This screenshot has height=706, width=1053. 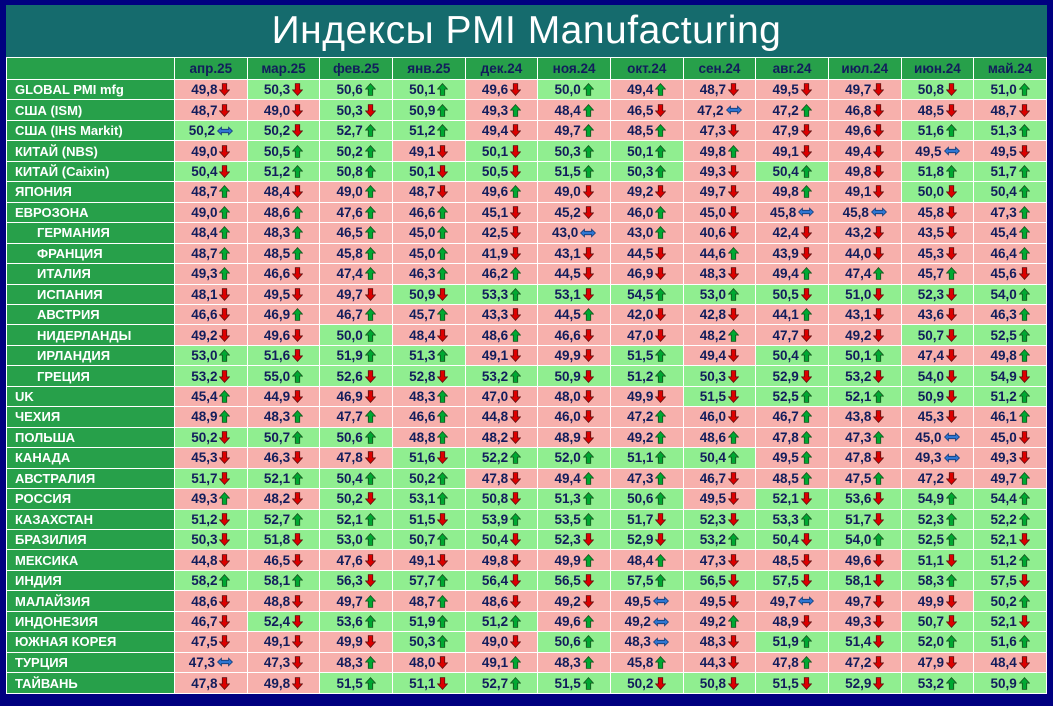 What do you see at coordinates (422, 437) in the screenshot?
I see `pmi-value: 48,8` at bounding box center [422, 437].